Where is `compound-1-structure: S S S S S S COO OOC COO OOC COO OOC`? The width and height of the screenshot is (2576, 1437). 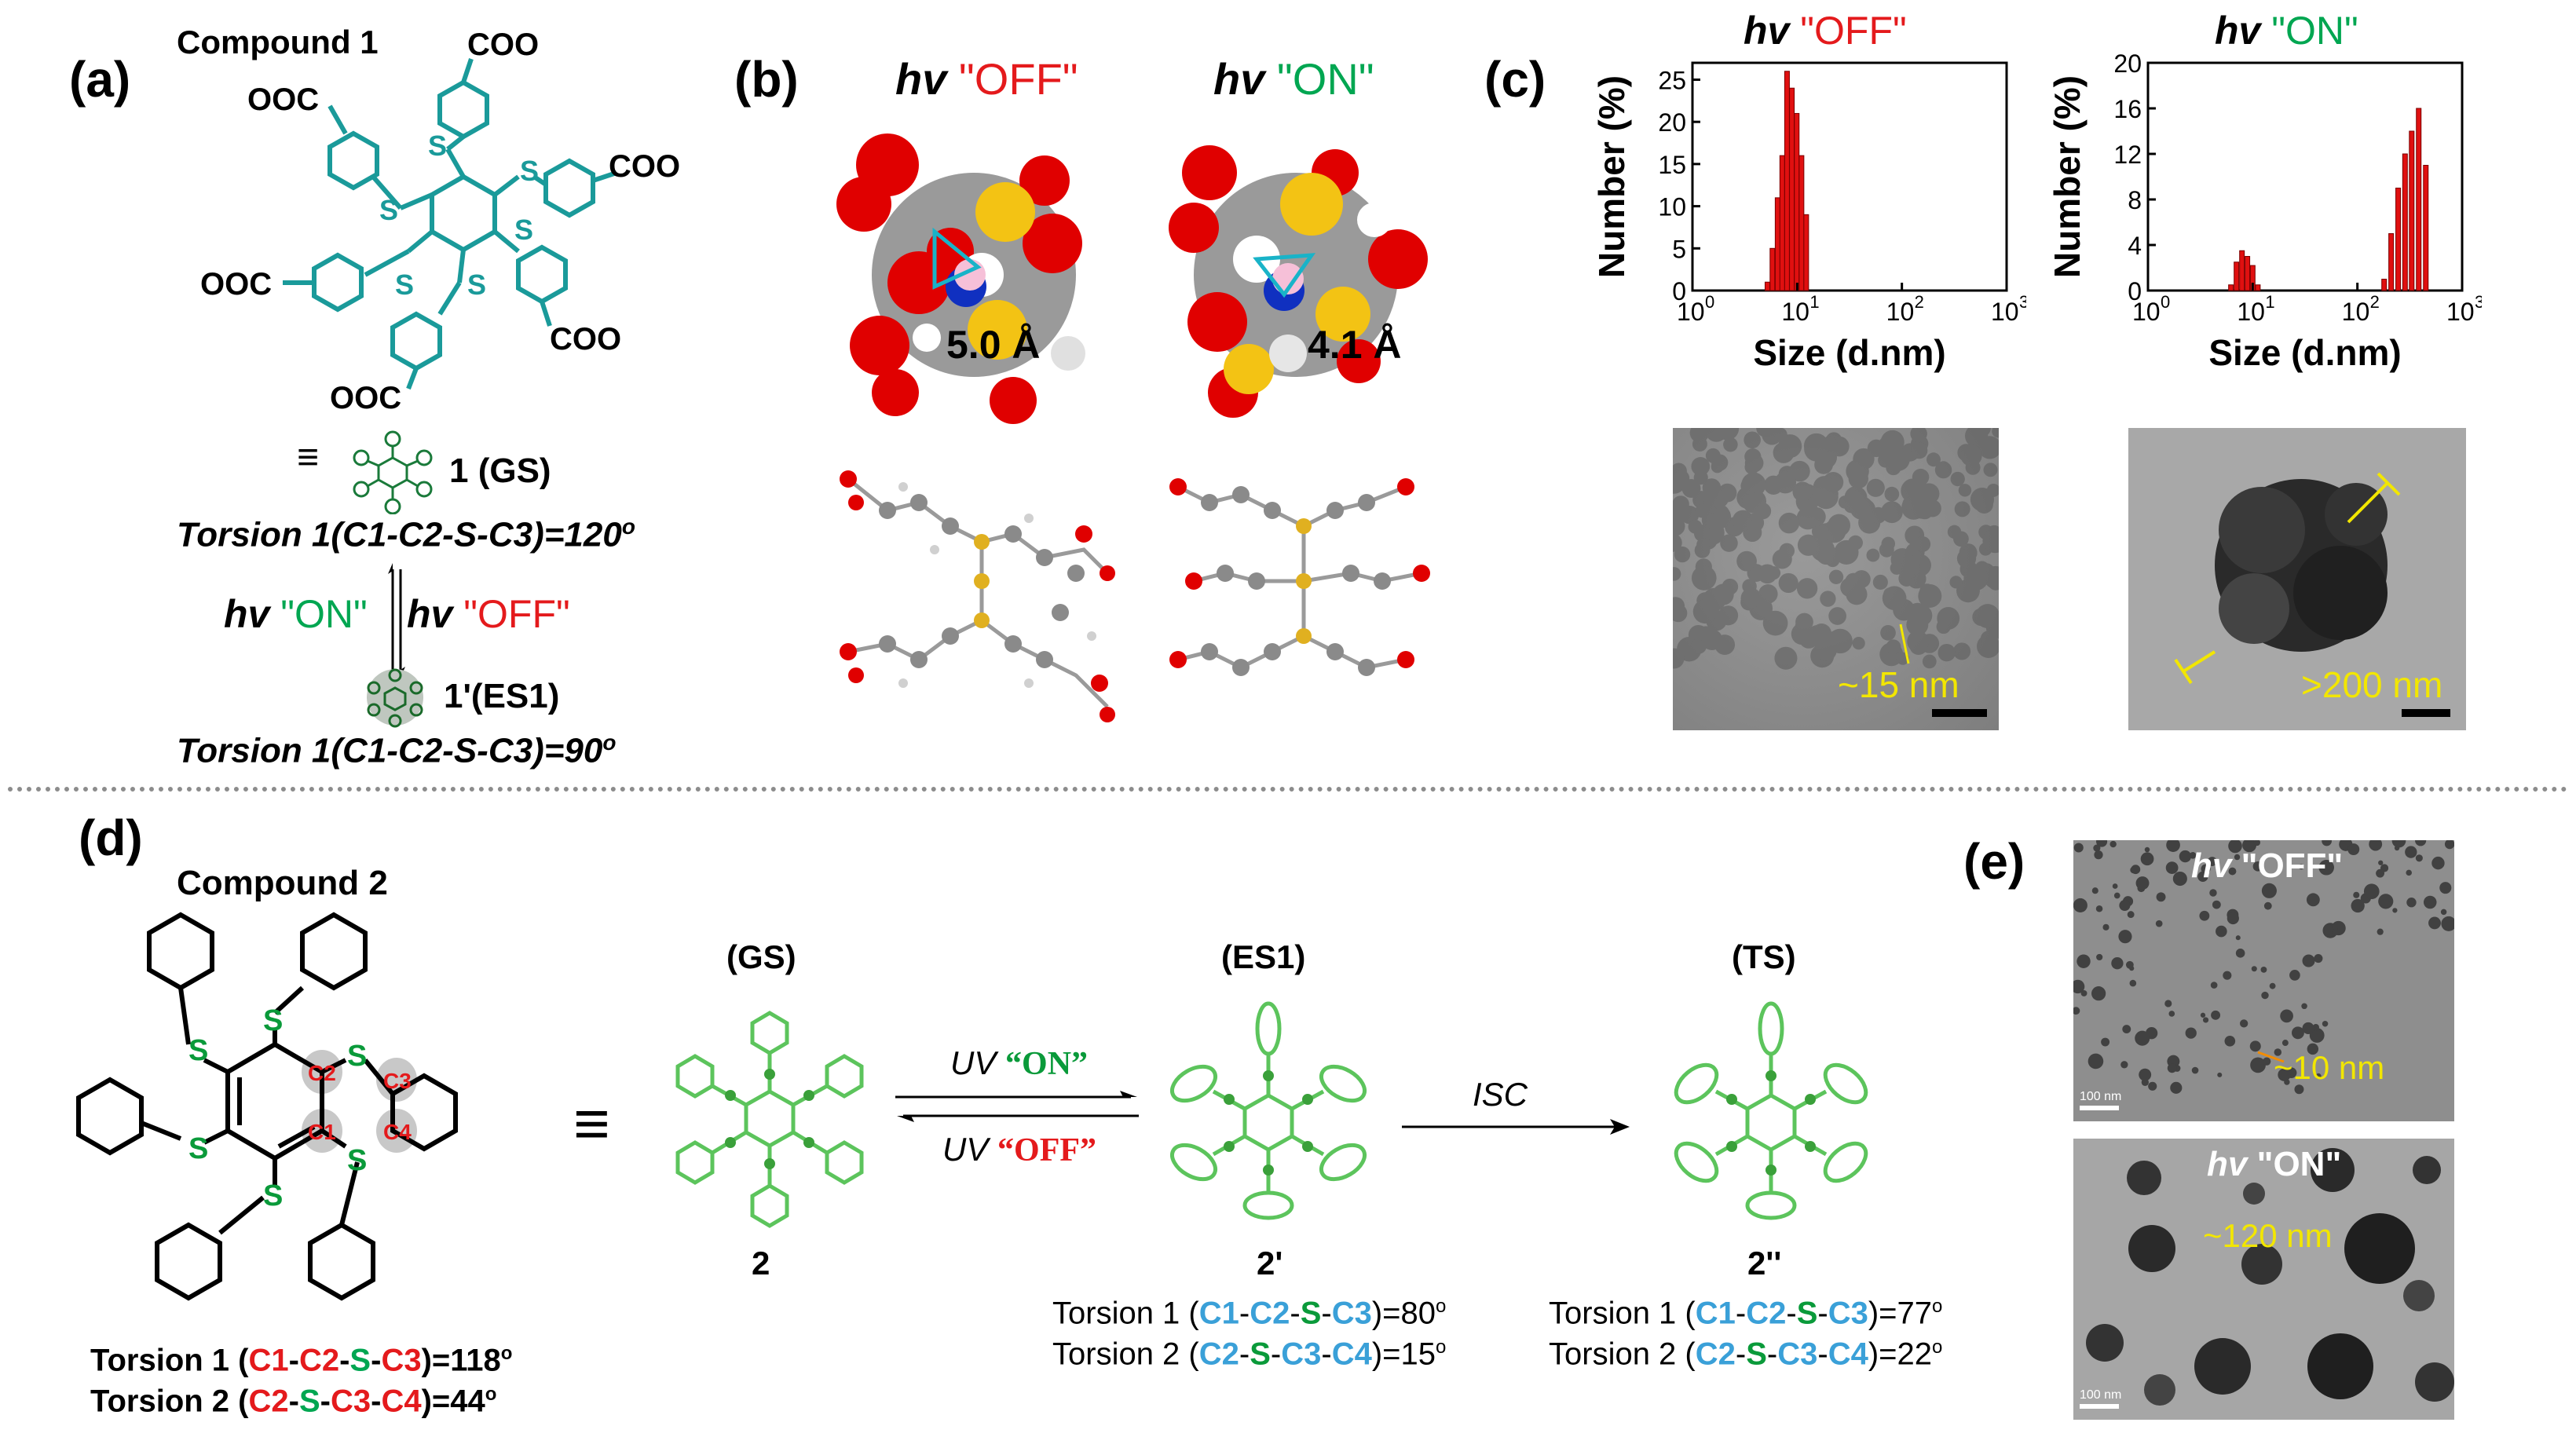 compound-1-structure: S S S S S S COO OOC COO OOC COO OOC is located at coordinates (440, 221).